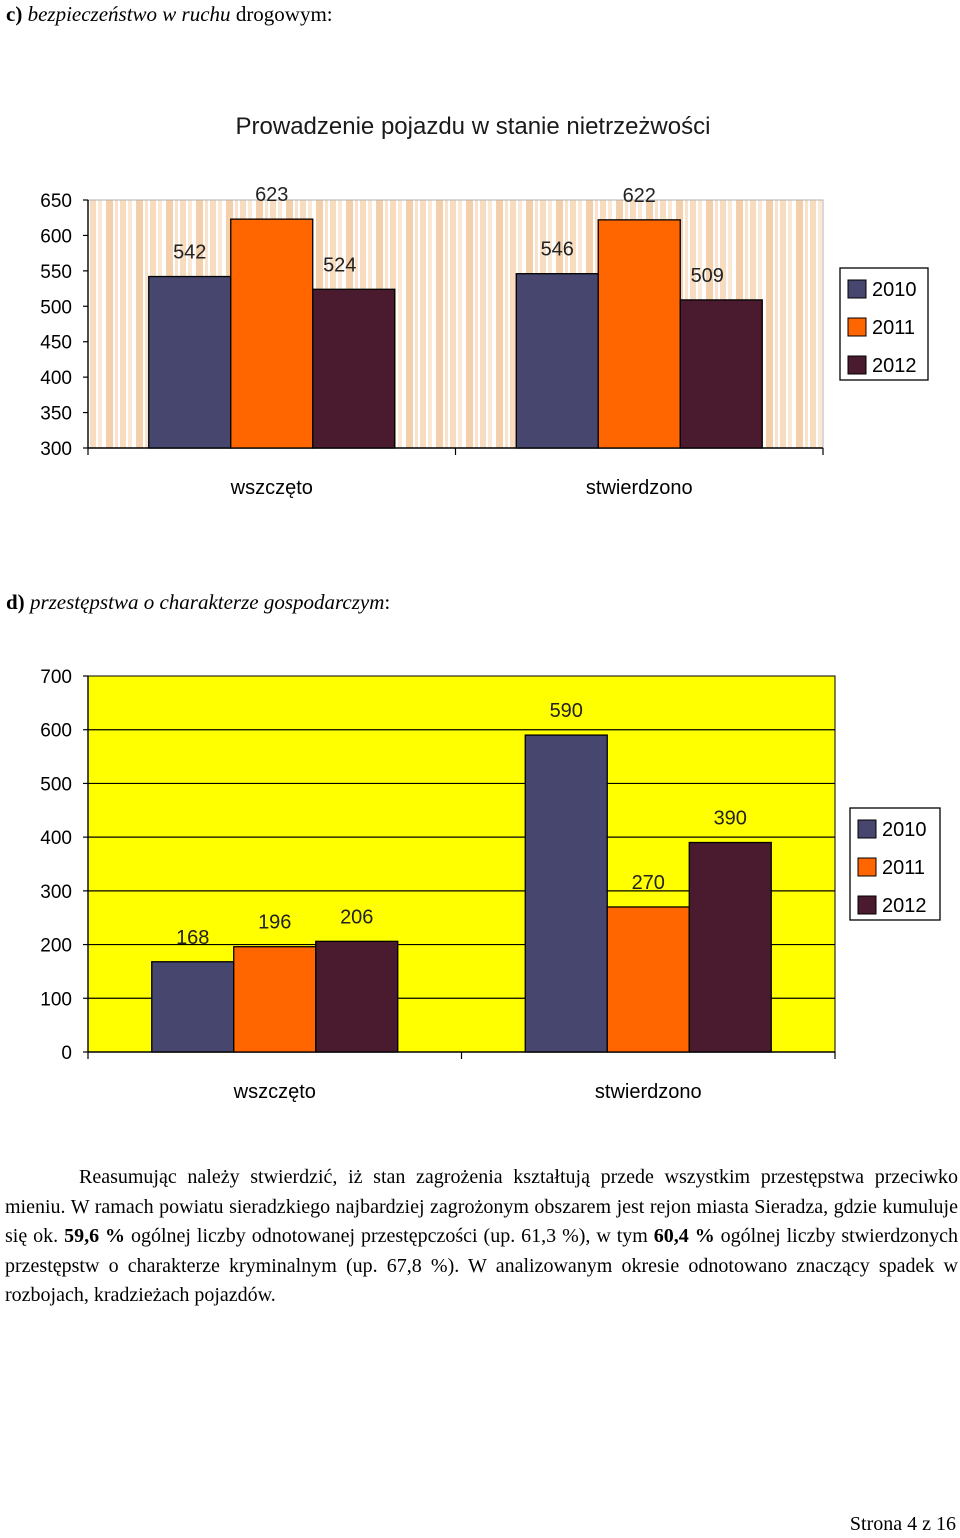 This screenshot has width=960, height=1538. Describe the element at coordinates (904, 830) in the screenshot. I see `c2-legend-label: 2010` at that location.